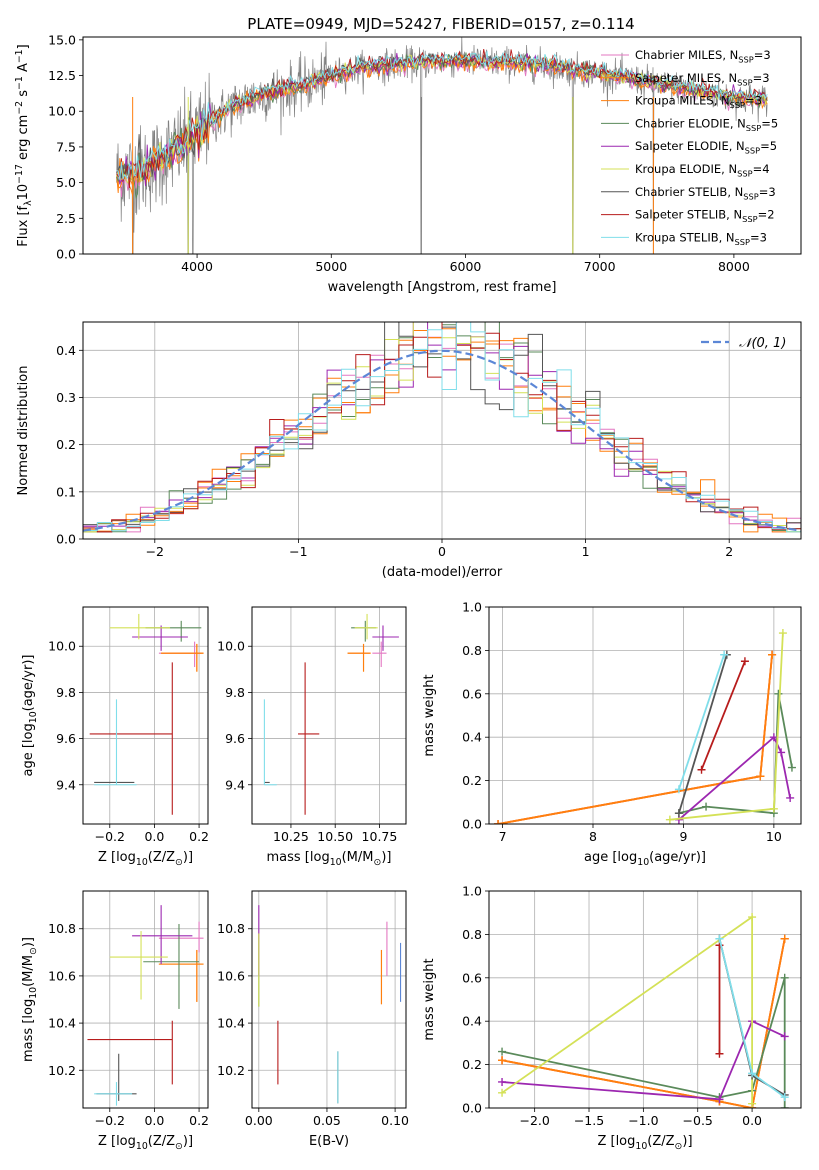  What do you see at coordinates (752, 1120) in the screenshot?
I see `x-tick-label: 0.0` at bounding box center [752, 1120].